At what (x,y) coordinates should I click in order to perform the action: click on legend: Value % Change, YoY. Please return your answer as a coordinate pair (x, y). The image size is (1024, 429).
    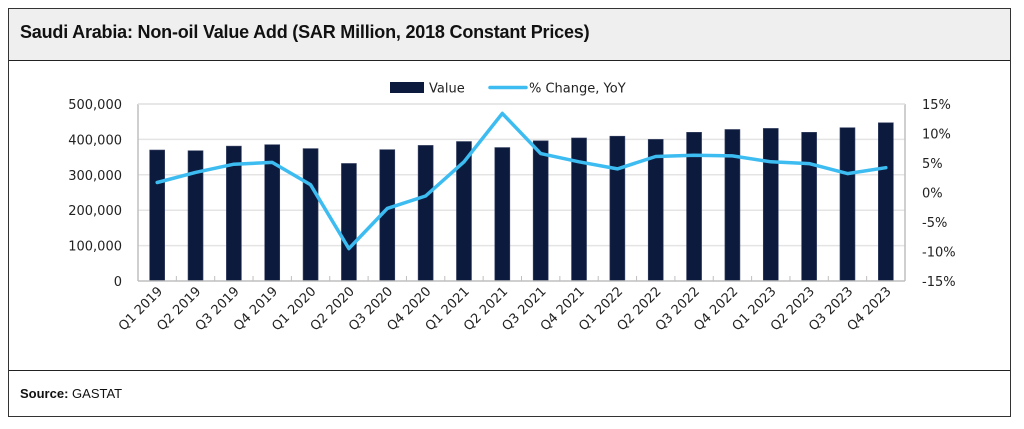
    Looking at the image, I should click on (508, 89).